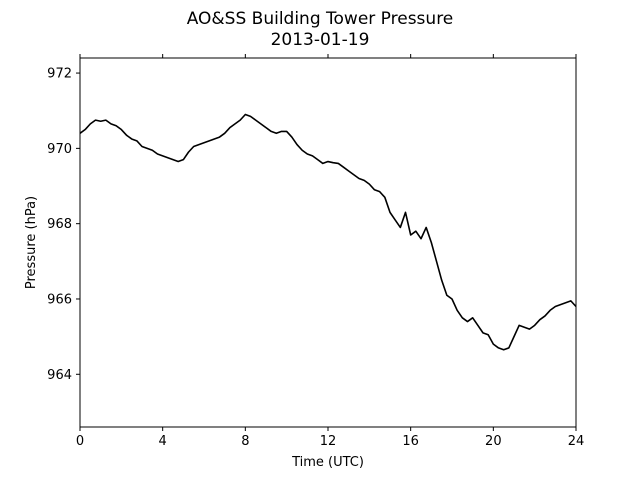 The width and height of the screenshot is (640, 480). What do you see at coordinates (31, 242) in the screenshot?
I see `y-axis-label: Pressure (hPa)` at bounding box center [31, 242].